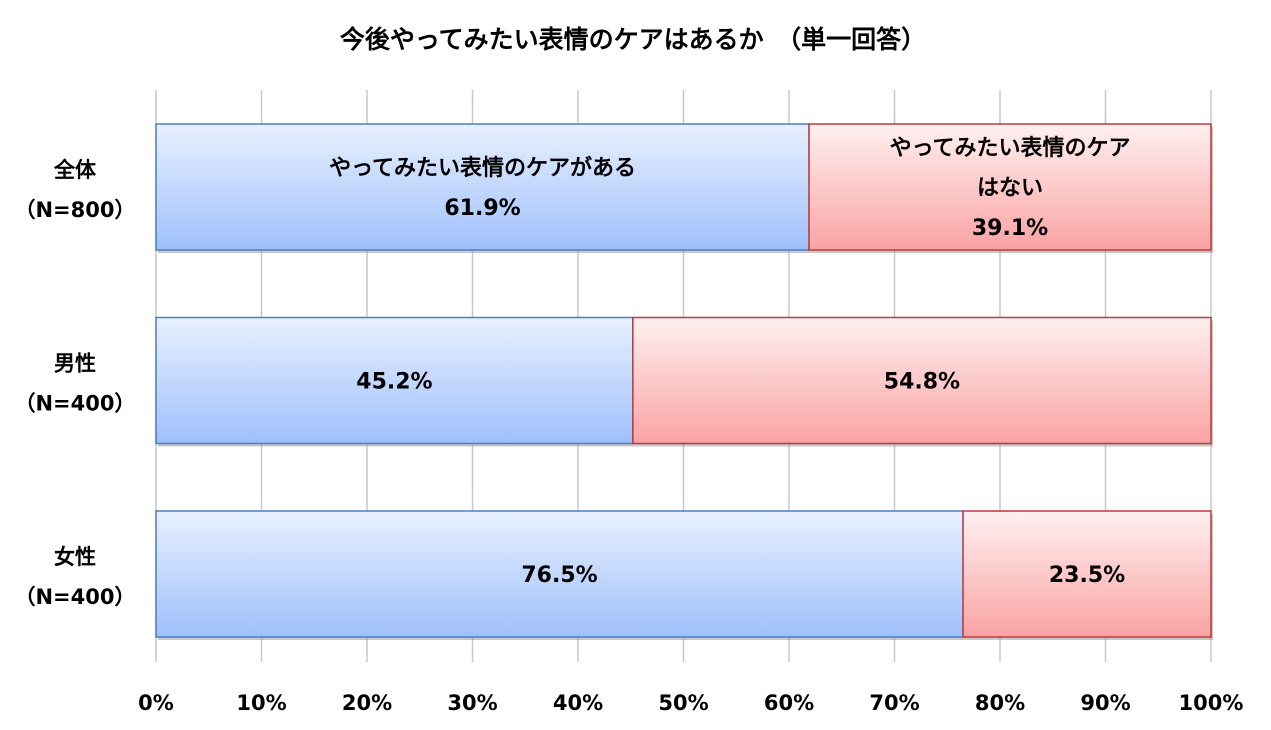 This screenshot has width=1271, height=730. I want to click on x-tick-label: 10%, so click(261, 703).